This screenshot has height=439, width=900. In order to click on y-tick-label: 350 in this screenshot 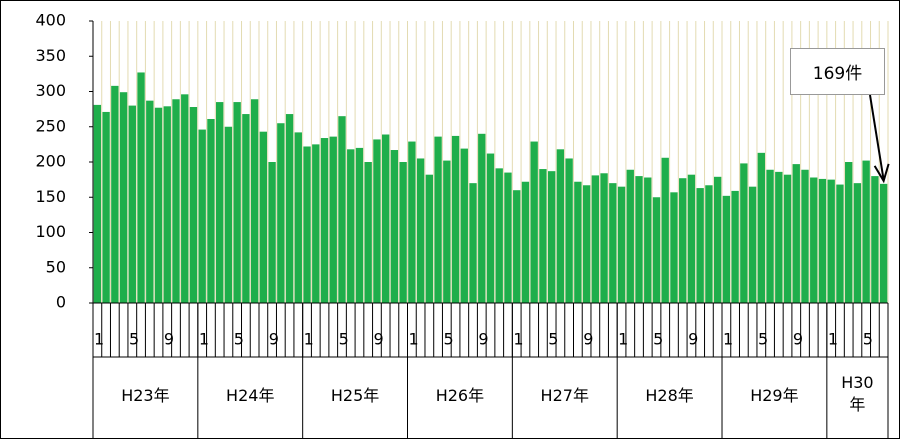, I will do `click(50, 55)`.